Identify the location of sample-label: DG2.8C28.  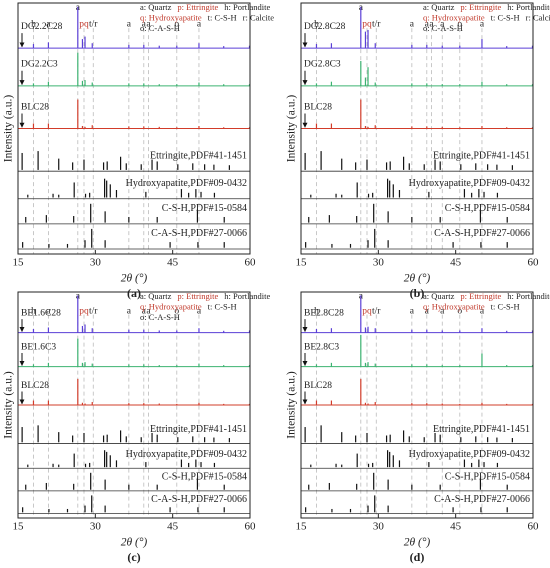
(325, 27).